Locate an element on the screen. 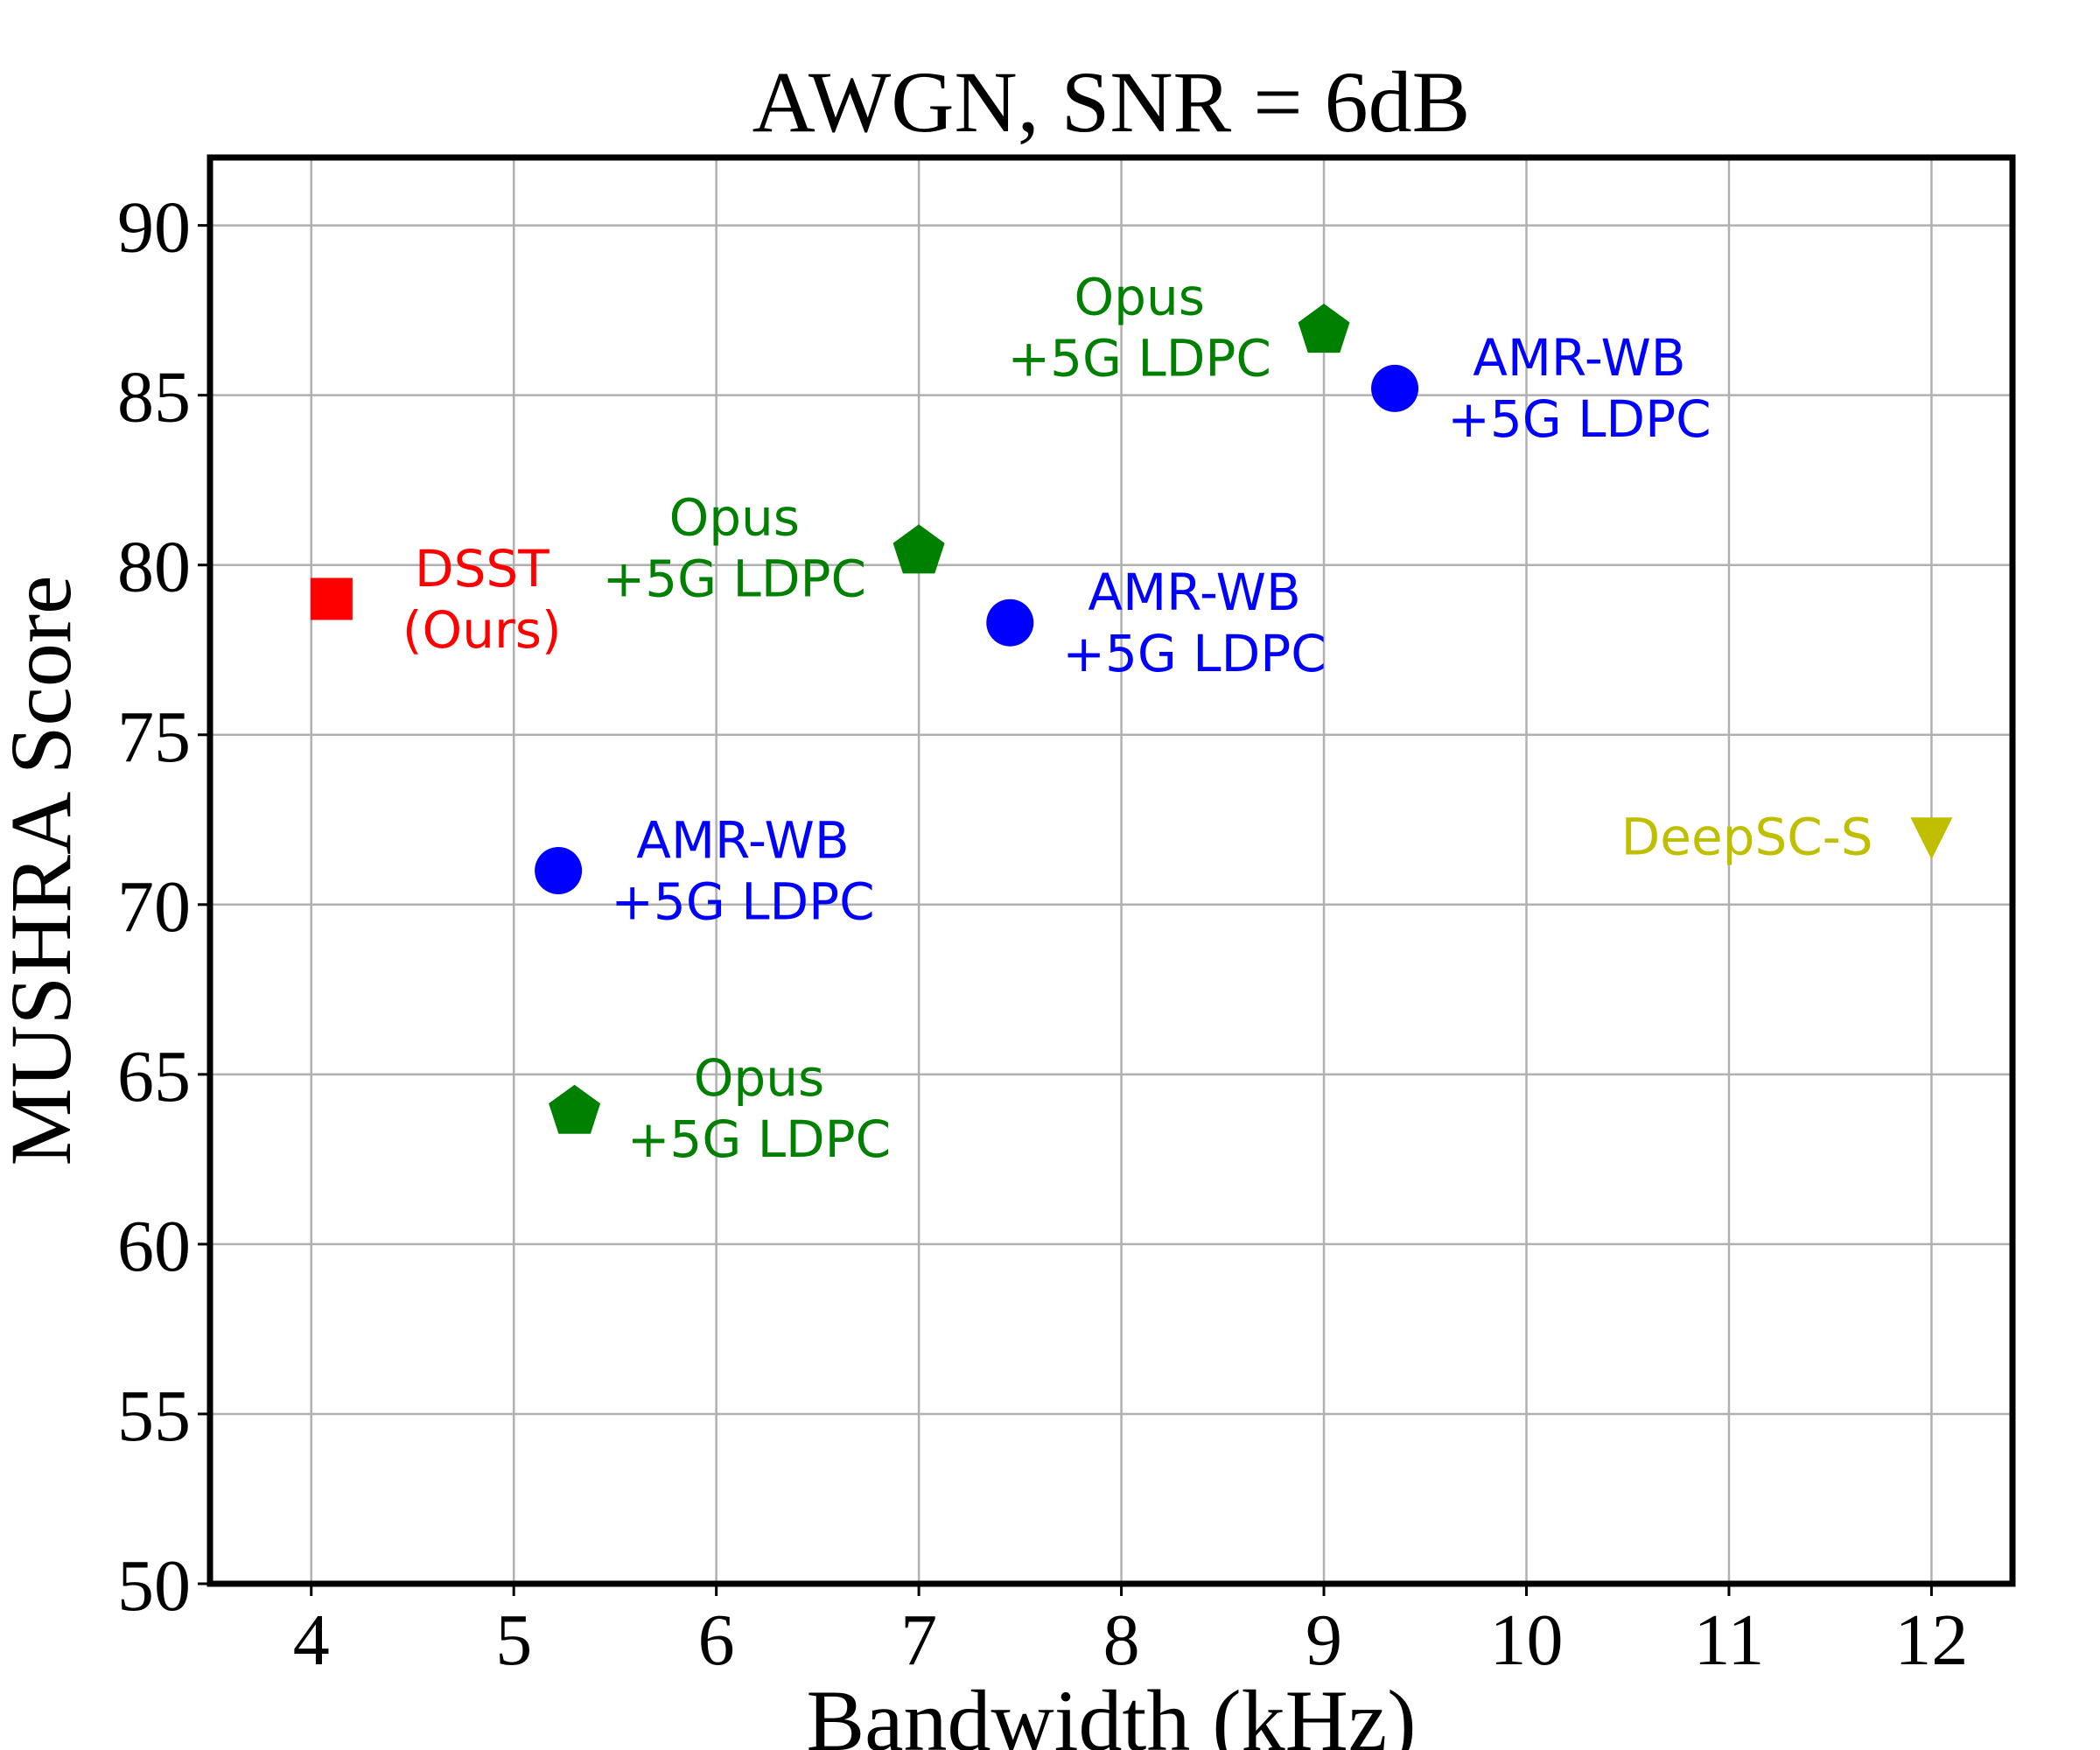  point-label: (Ours) is located at coordinates (482, 630).